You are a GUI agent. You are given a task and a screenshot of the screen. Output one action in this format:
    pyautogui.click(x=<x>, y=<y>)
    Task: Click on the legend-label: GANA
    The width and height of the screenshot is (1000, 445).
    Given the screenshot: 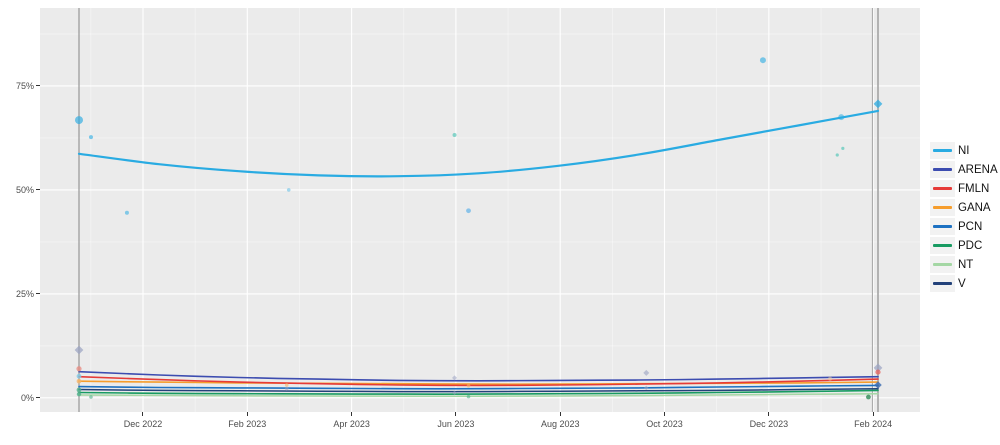 What is the action you would take?
    pyautogui.click(x=974, y=207)
    